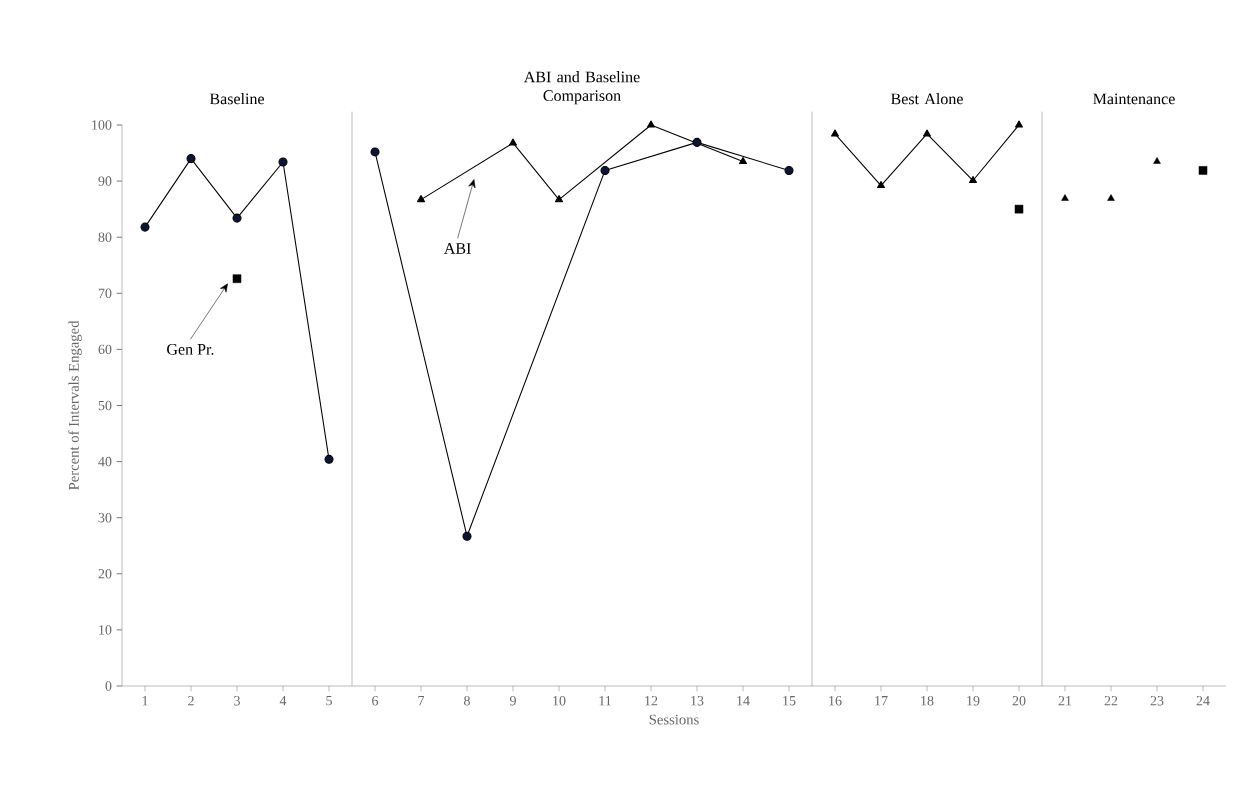 This screenshot has height=796, width=1243. Describe the element at coordinates (1134, 99) in the screenshot. I see `text: Maintenance` at that location.